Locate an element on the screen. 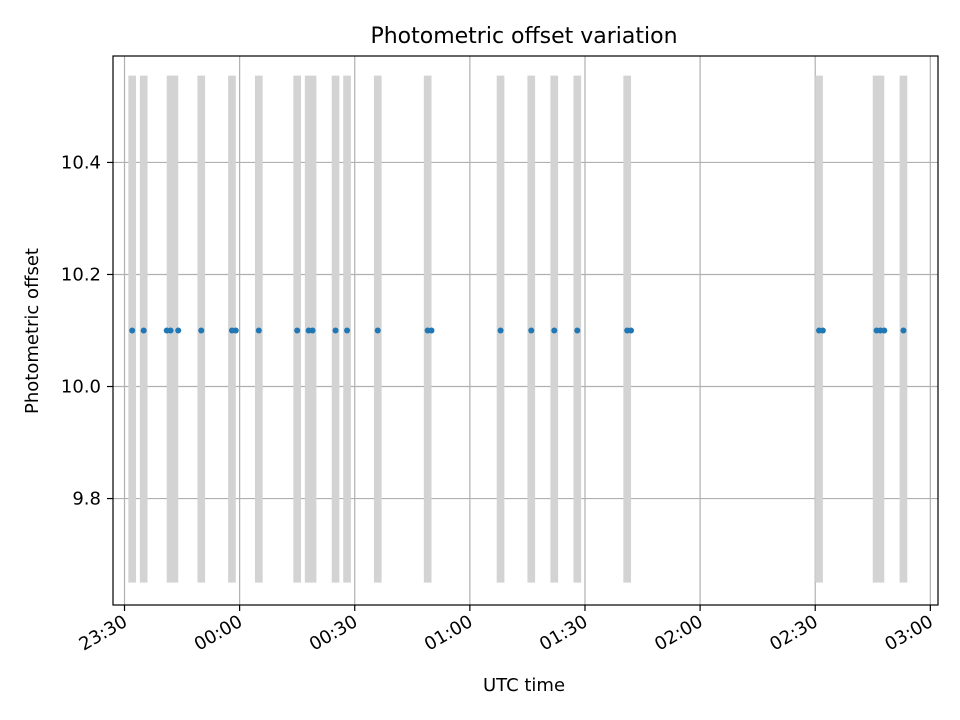 This screenshot has height=720, width=960. x-axis-label: UTC time is located at coordinates (524, 685).